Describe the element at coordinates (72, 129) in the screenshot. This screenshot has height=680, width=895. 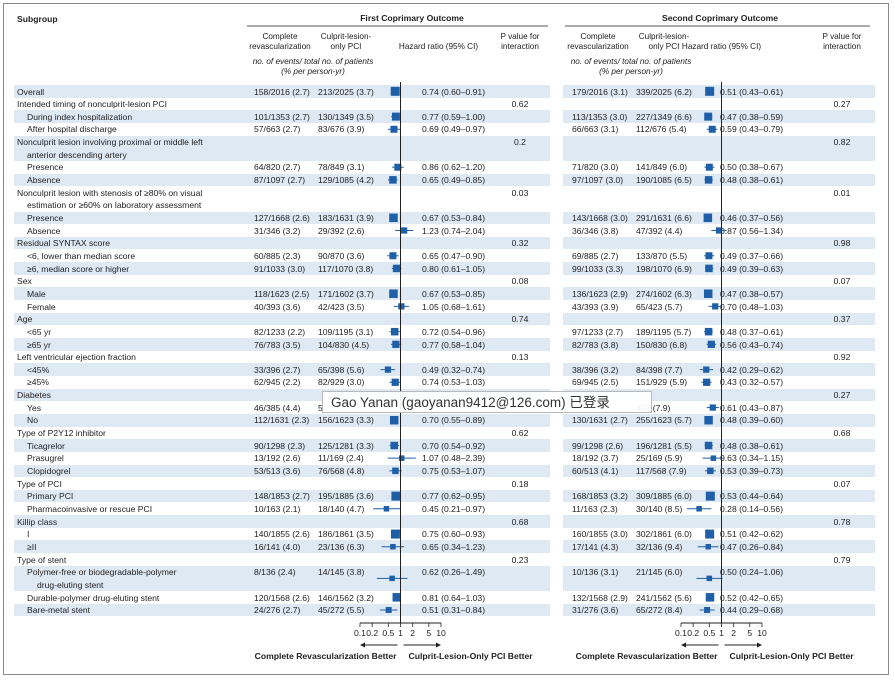
I see `subgroup-level-label: After hospital discharge` at that location.